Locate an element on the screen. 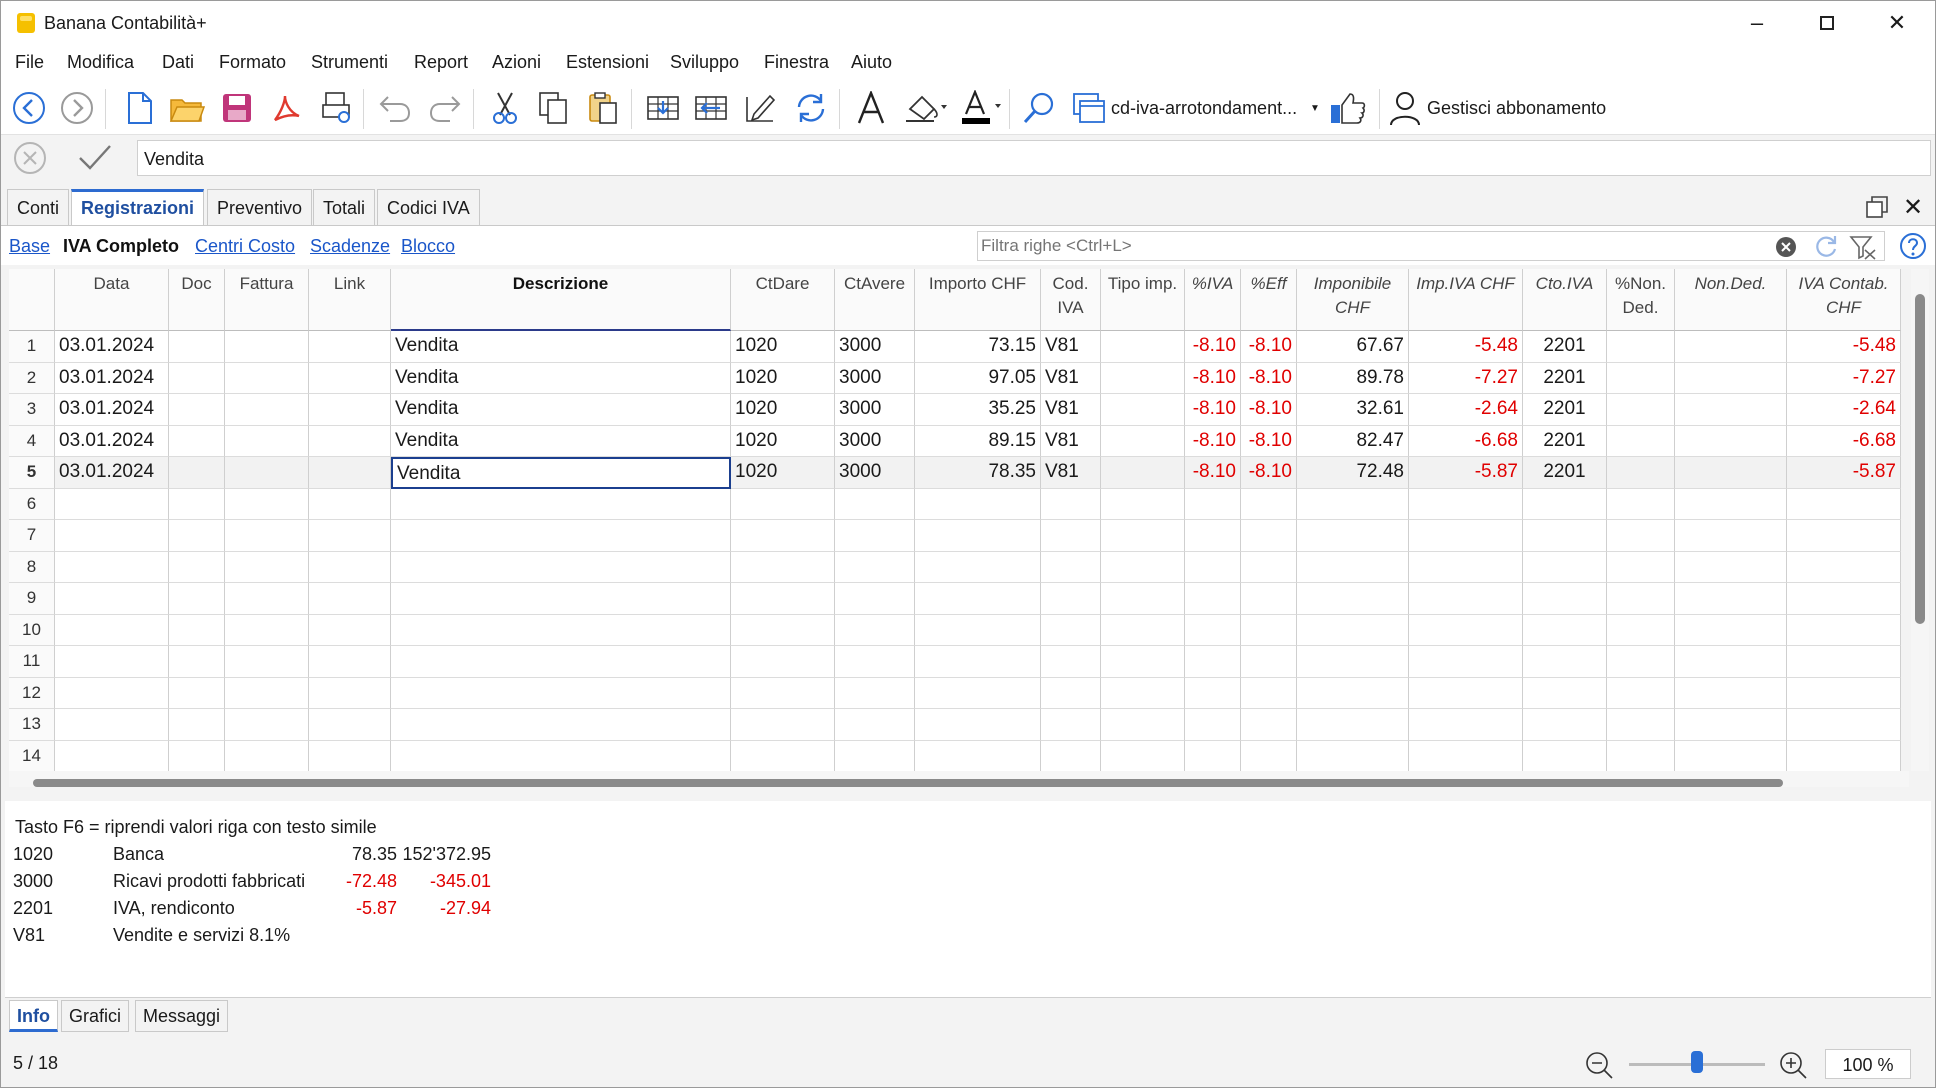  save-icon is located at coordinates (237, 108).